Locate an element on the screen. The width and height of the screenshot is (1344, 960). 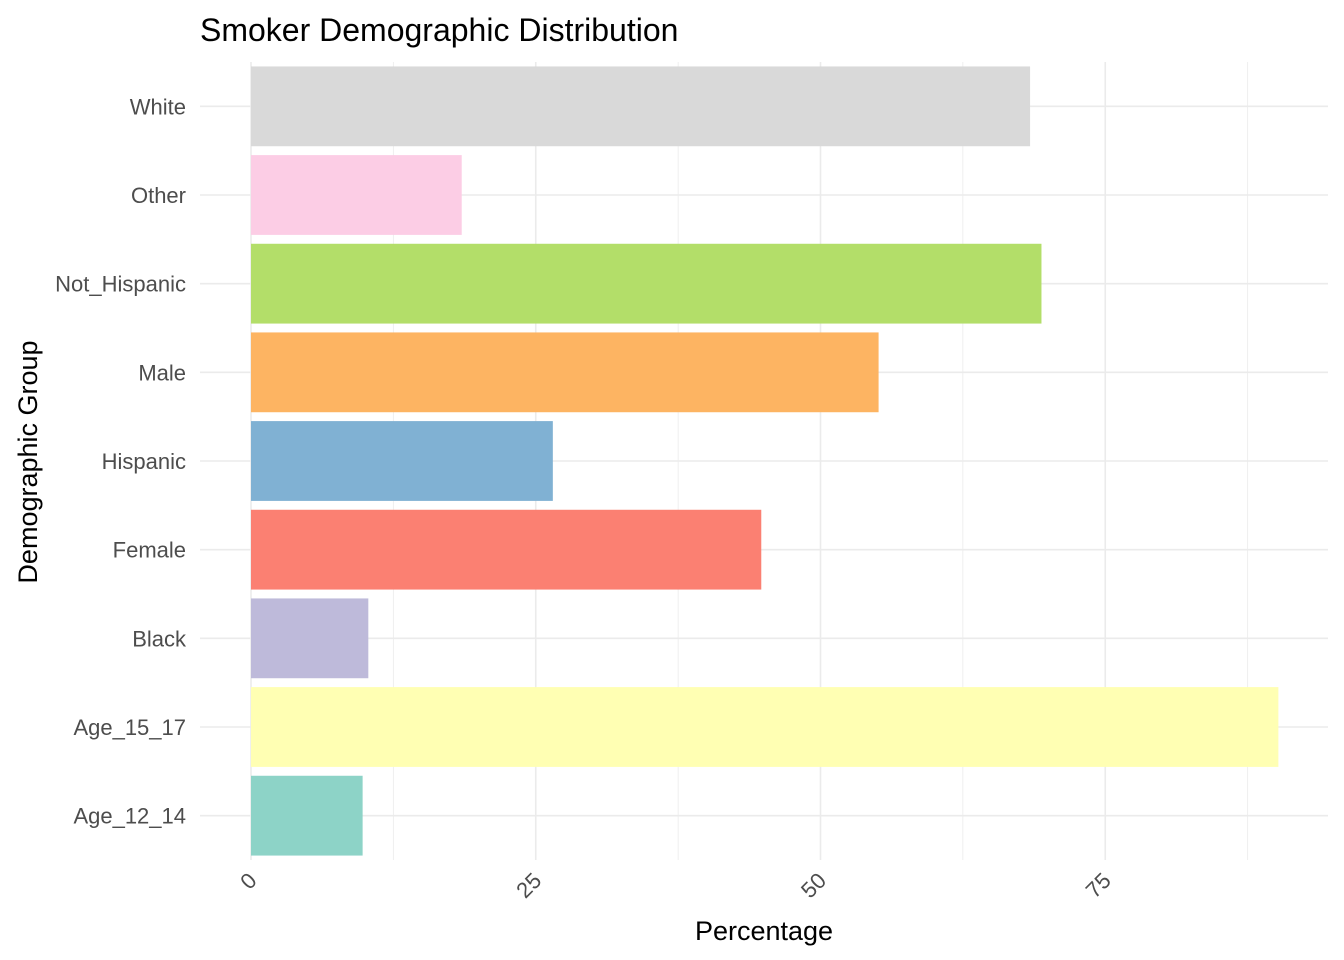
x-axis-title: Percentage is located at coordinates (764, 931).